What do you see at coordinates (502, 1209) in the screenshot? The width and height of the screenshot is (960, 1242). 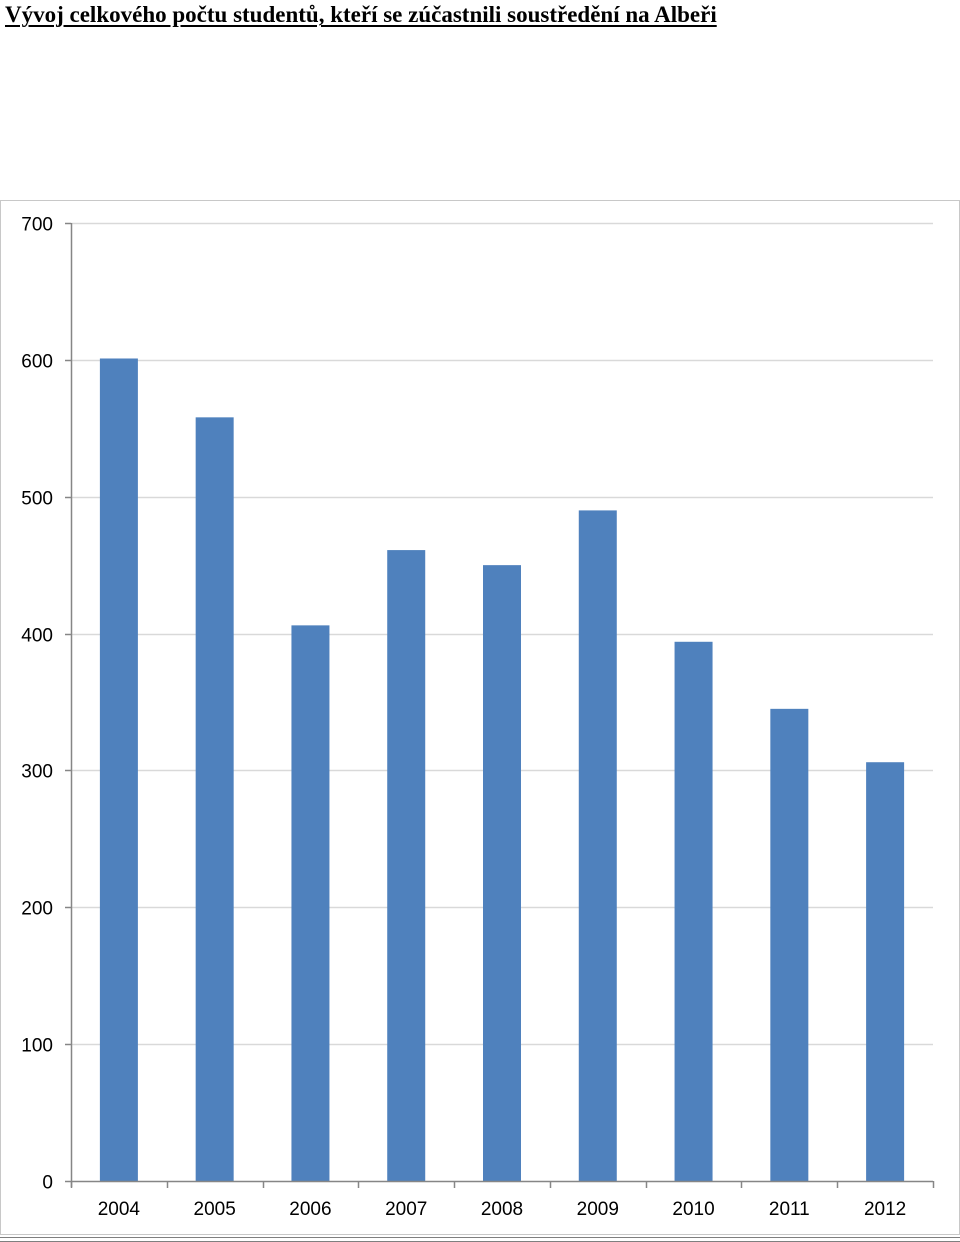 I see `x-tick-label-2008: 2008` at bounding box center [502, 1209].